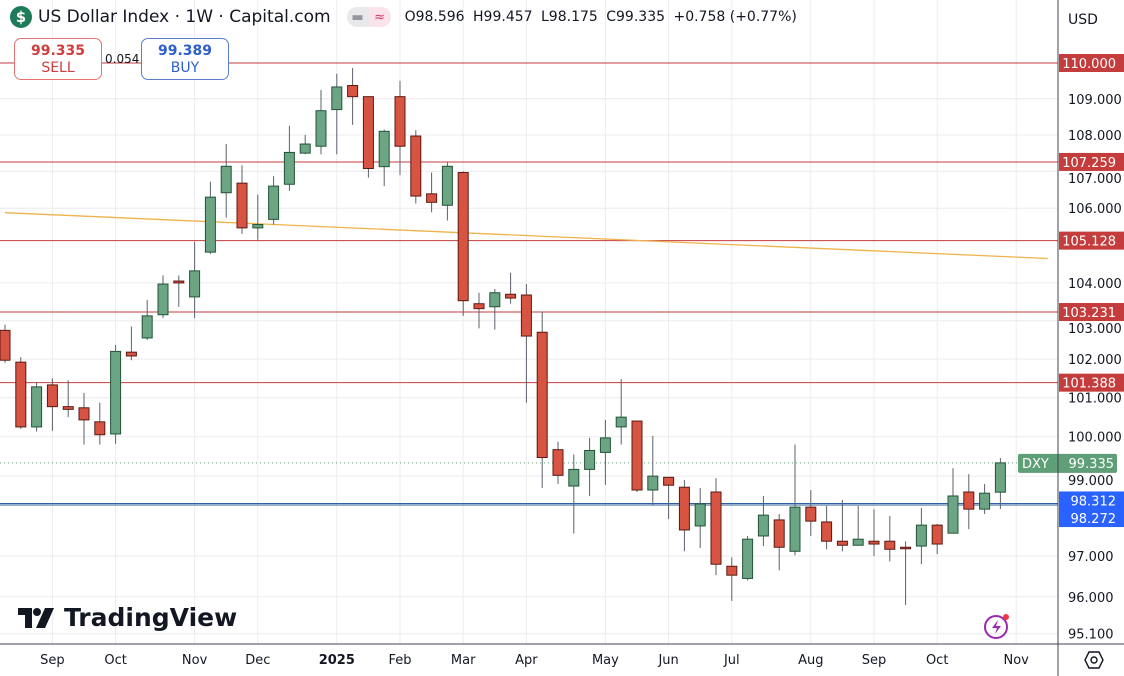 This screenshot has width=1124, height=676. Describe the element at coordinates (1089, 384) in the screenshot. I see `level-label: 101.388` at that location.